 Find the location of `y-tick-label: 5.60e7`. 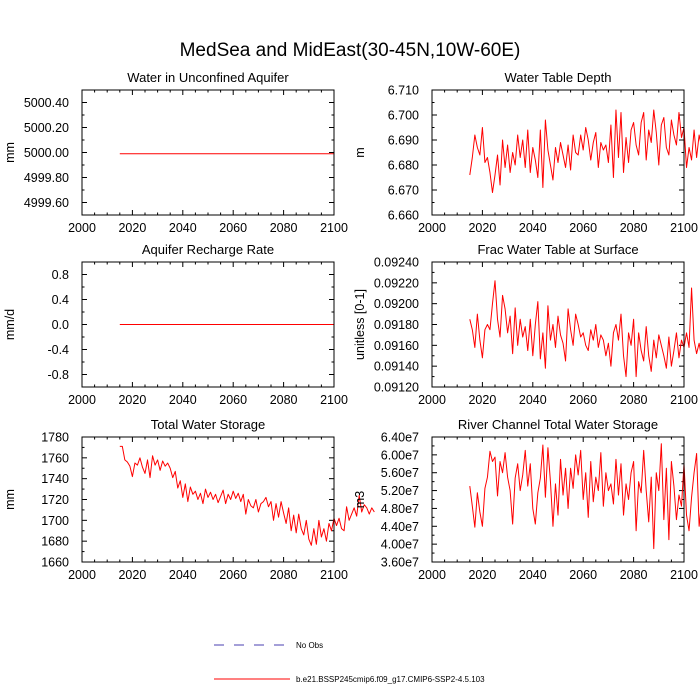

y-tick-label: 5.60e7 is located at coordinates (400, 473).